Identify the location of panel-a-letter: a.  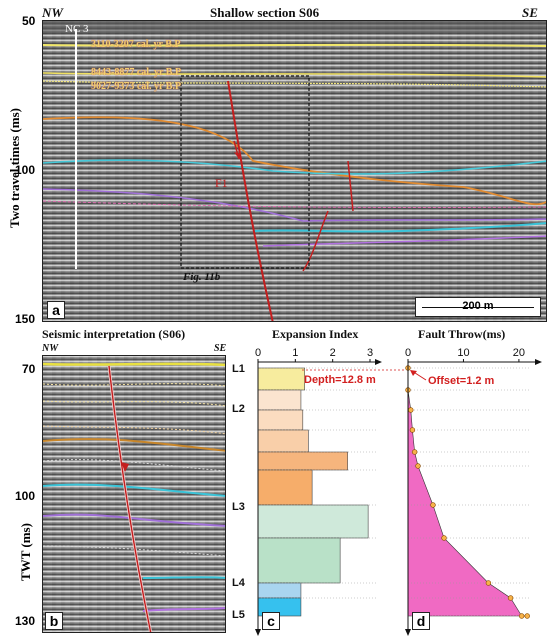
(56, 310).